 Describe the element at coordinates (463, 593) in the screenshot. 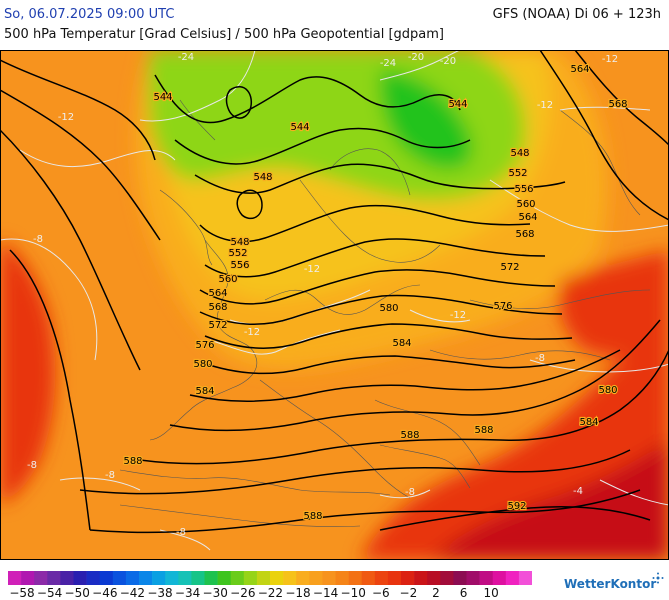

I see `legend-label: 6` at that location.